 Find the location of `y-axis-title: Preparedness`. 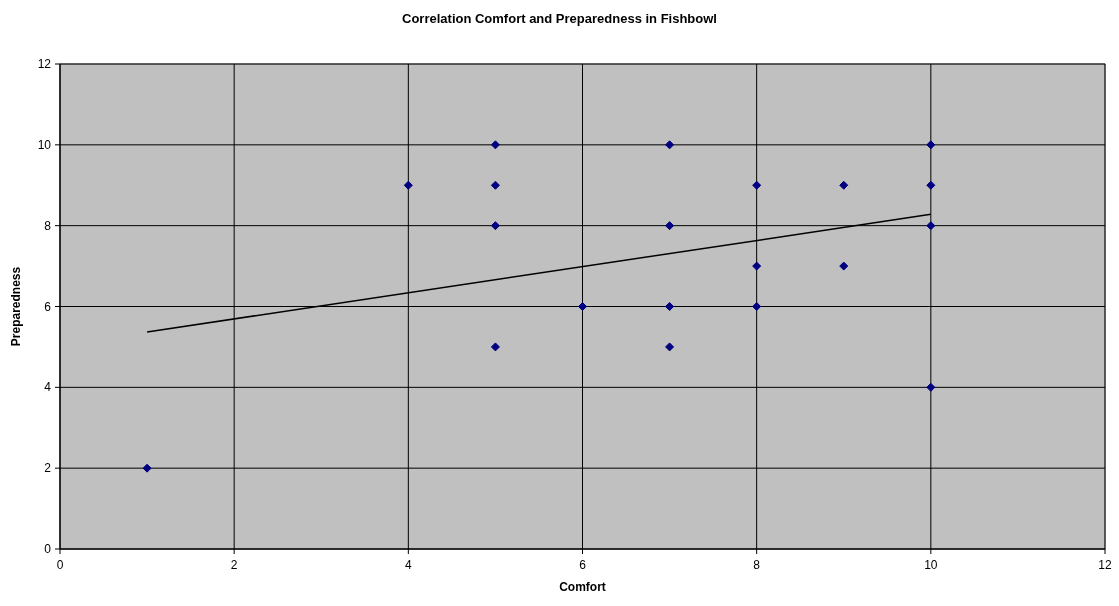

y-axis-title: Preparedness is located at coordinates (16, 306).